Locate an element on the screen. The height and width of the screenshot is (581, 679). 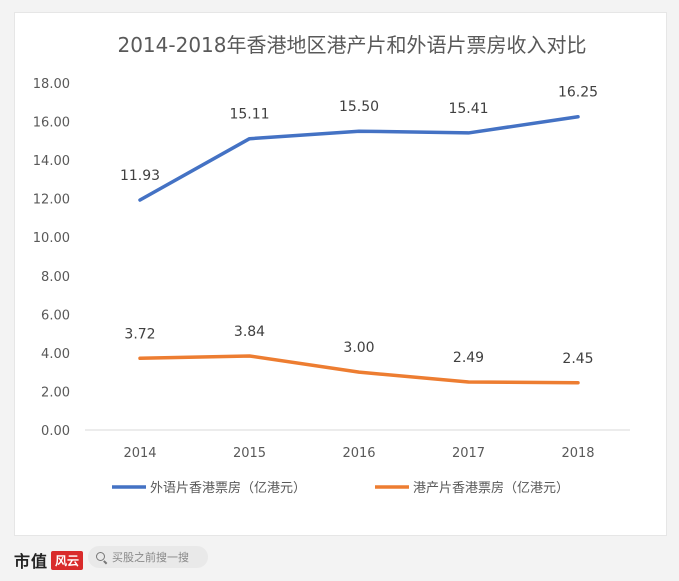
chart-title: 2014-2018年香港地区港产片和外语片票房收入对比 is located at coordinates (351, 45).